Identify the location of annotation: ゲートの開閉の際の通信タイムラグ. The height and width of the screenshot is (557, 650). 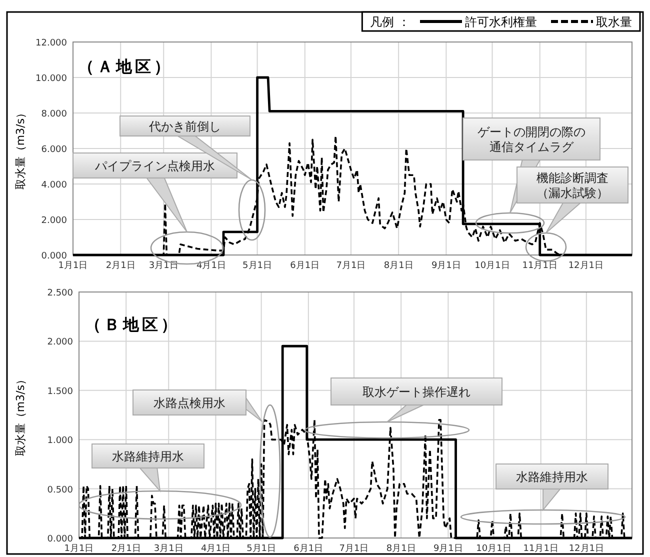
(532, 139).